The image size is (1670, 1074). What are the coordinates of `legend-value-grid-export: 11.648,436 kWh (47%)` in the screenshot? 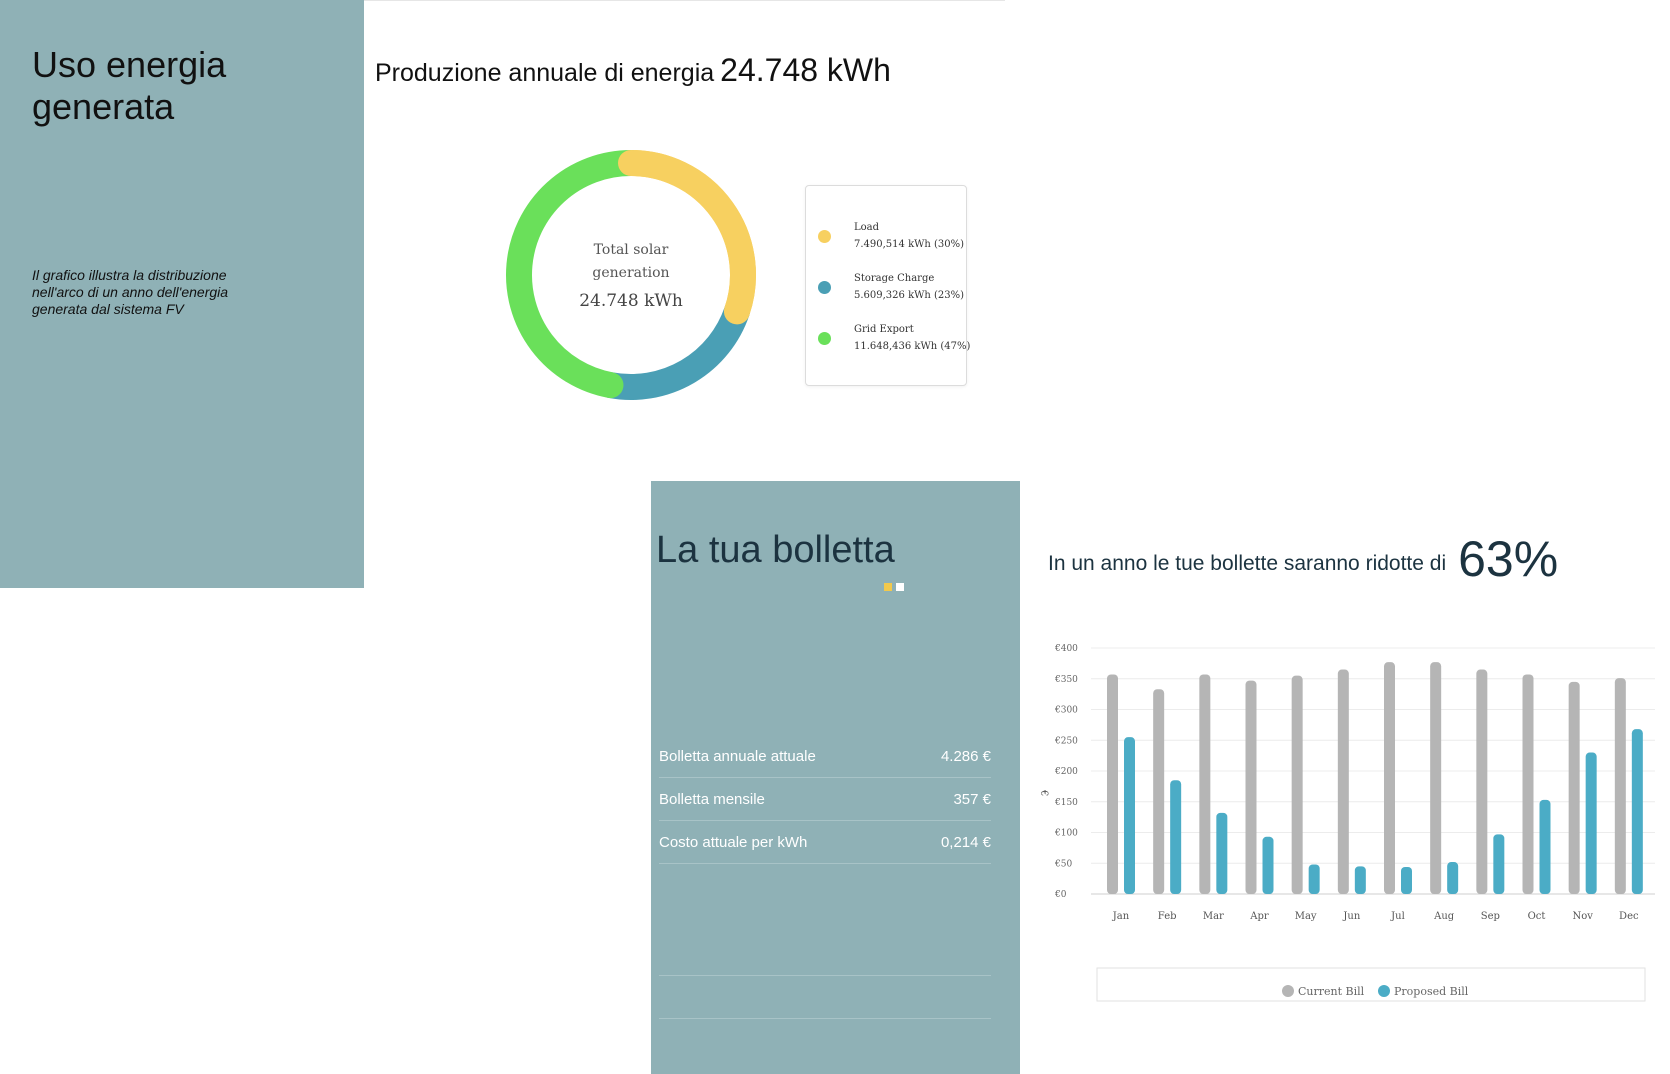 It's located at (912, 346).